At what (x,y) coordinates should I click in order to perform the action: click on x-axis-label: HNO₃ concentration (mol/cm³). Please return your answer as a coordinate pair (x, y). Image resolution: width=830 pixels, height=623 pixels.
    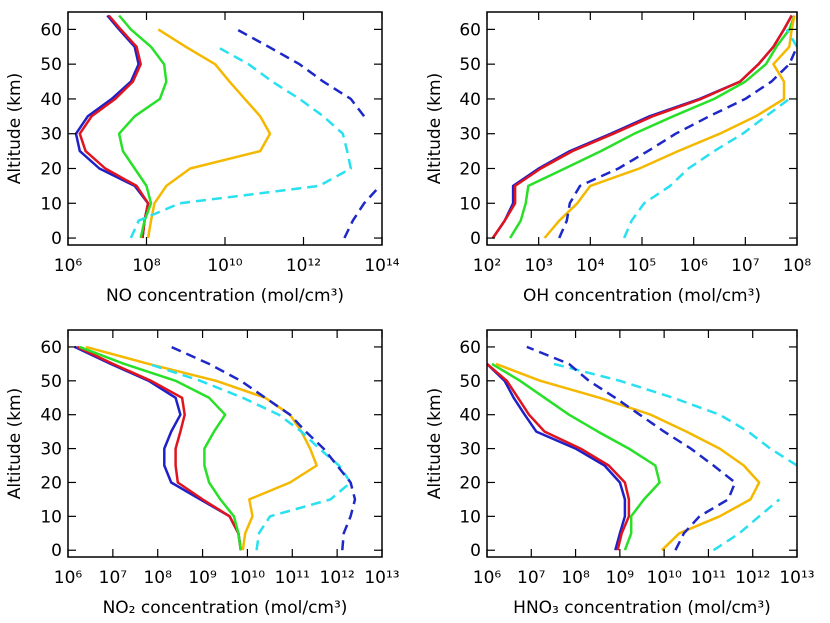
    Looking at the image, I should click on (642, 608).